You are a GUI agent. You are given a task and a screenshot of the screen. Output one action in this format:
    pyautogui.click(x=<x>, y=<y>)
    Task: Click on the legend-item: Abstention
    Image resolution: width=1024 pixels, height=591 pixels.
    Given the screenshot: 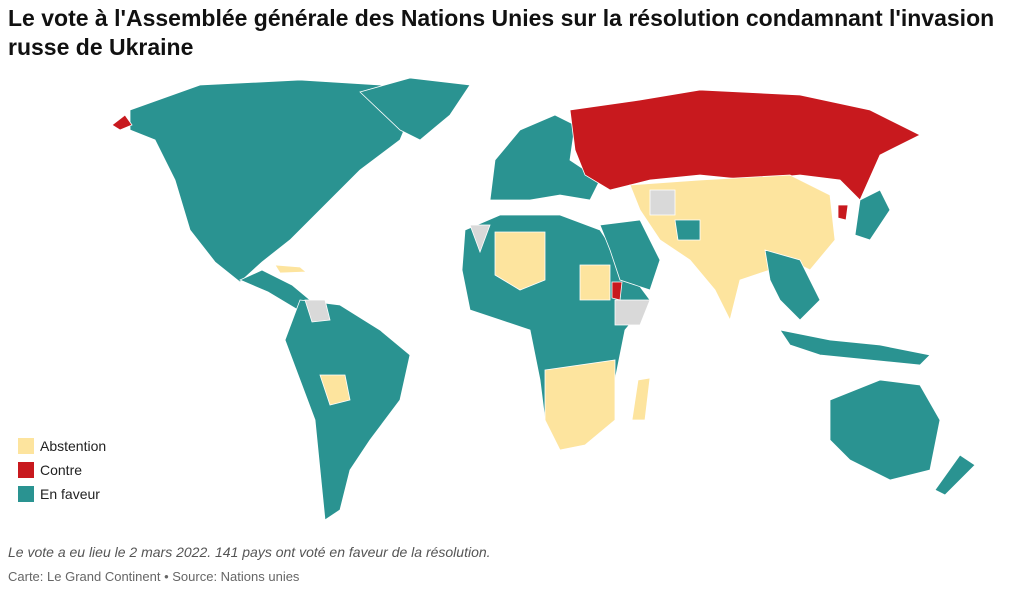 What is the action you would take?
    pyautogui.click(x=62, y=446)
    